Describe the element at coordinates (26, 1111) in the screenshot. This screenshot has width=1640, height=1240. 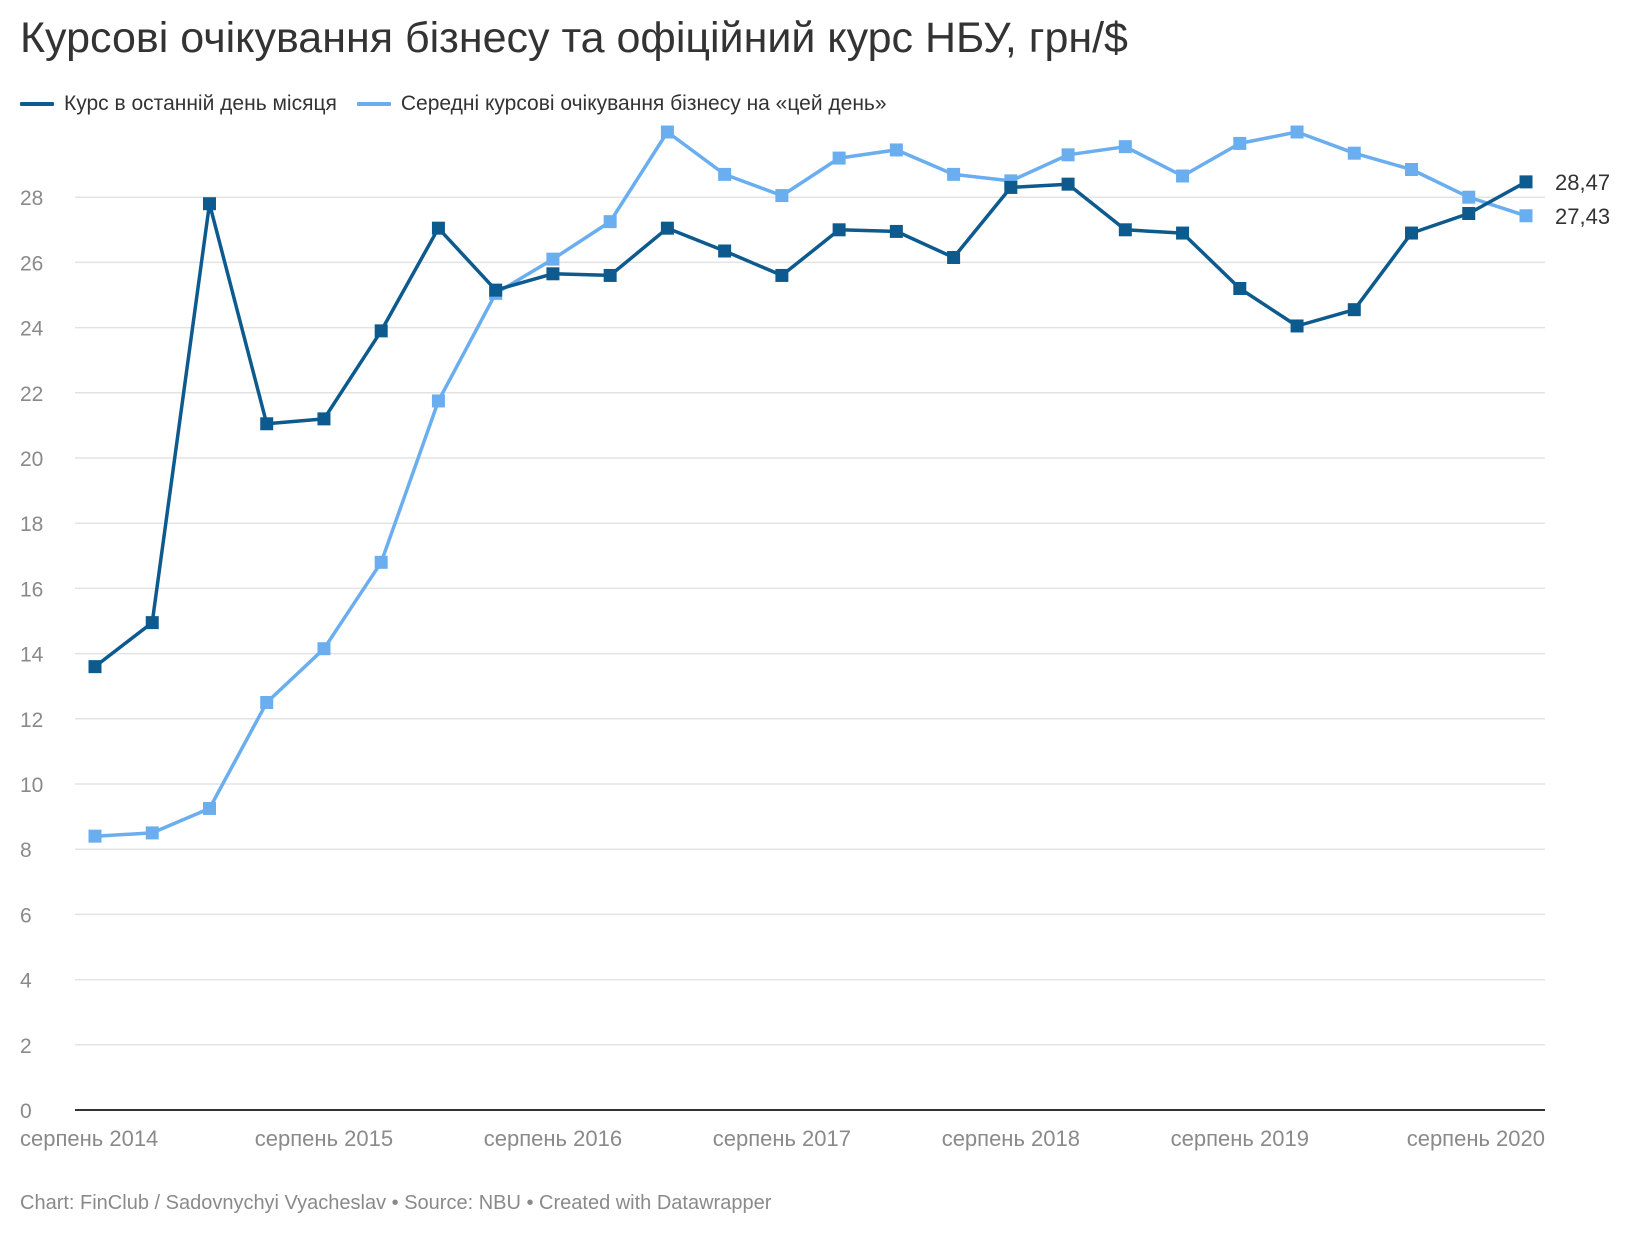
I see `y-tick-label: 0` at that location.